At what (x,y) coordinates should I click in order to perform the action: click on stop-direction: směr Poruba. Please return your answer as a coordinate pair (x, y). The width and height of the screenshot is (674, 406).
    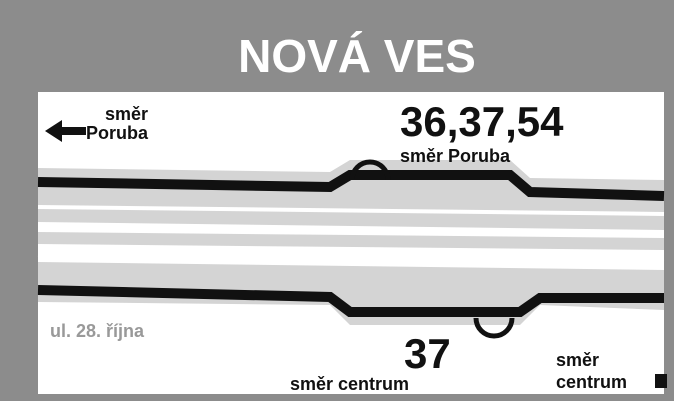
    Looking at the image, I should click on (455, 156).